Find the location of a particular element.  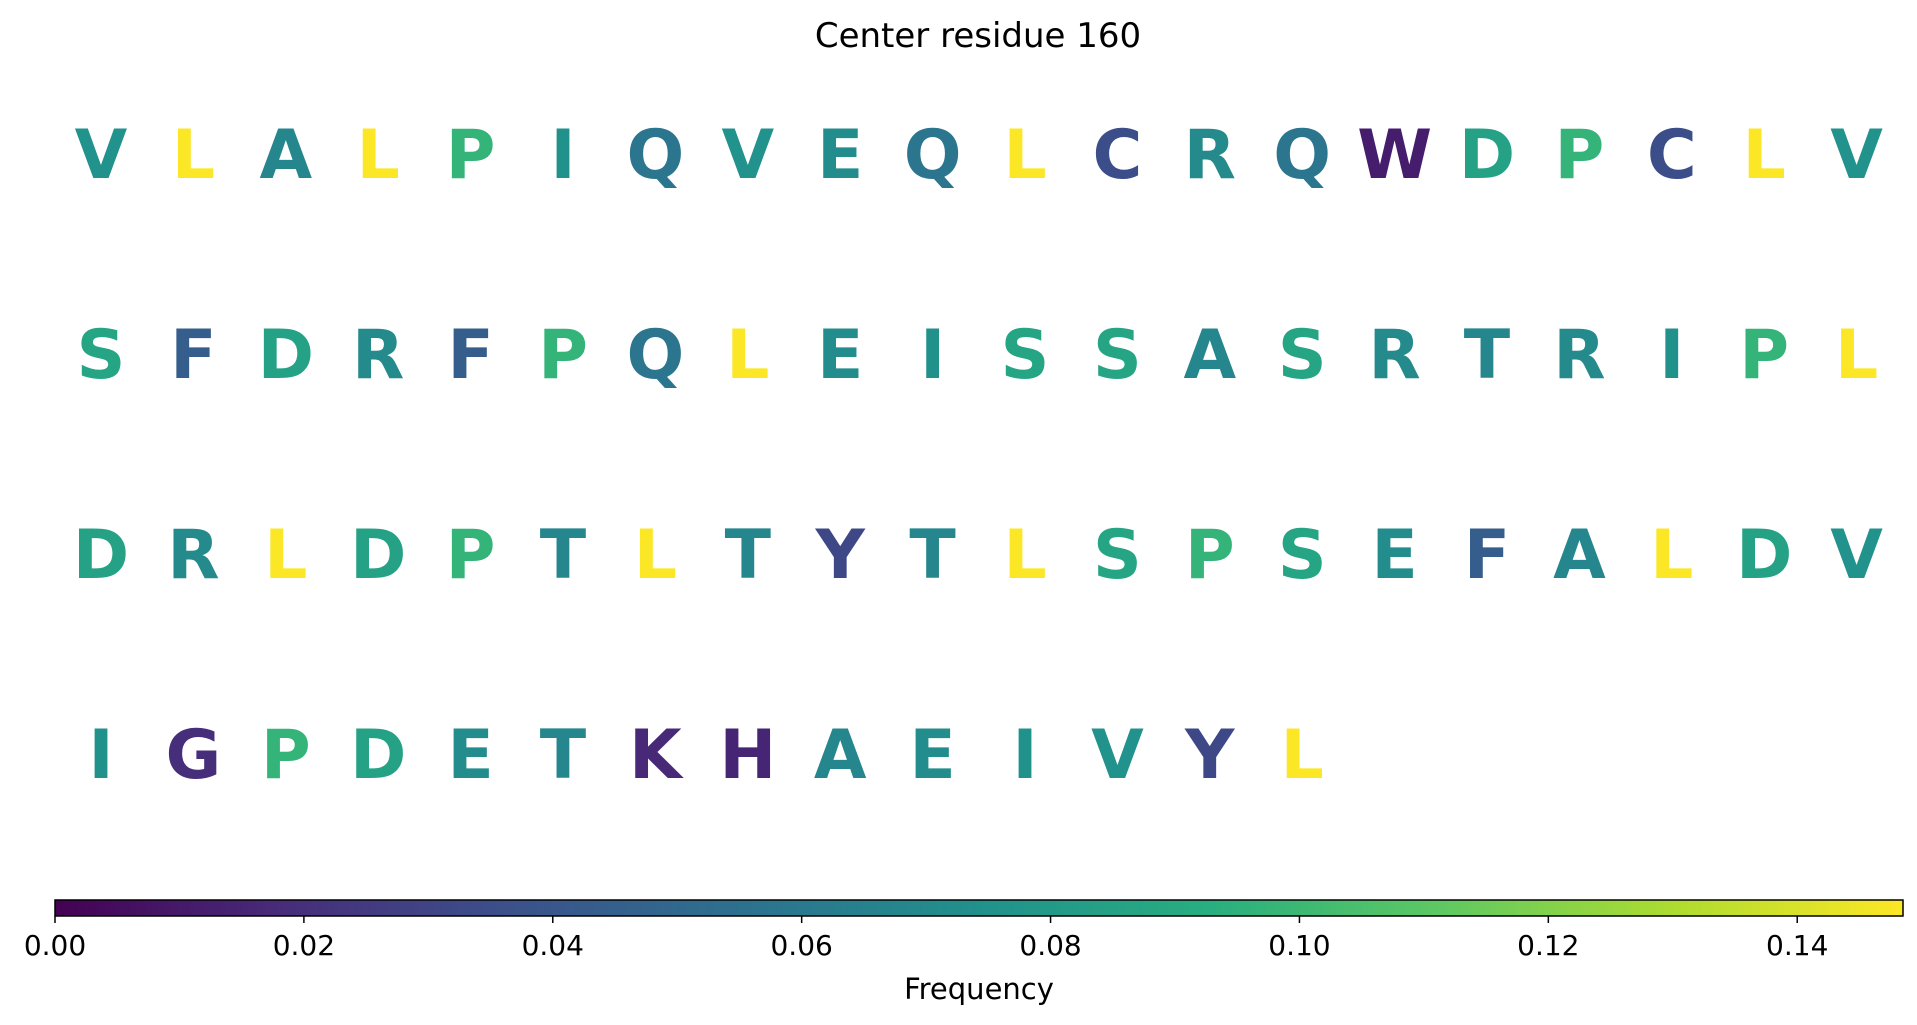

colorbar-gradient is located at coordinates (979, 908).